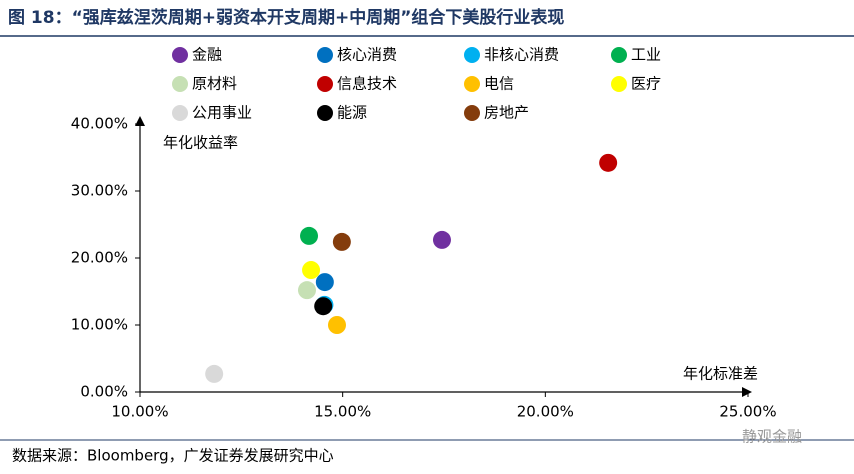  Describe the element at coordinates (99, 124) in the screenshot. I see `y-tick-label: 40.00%` at that location.